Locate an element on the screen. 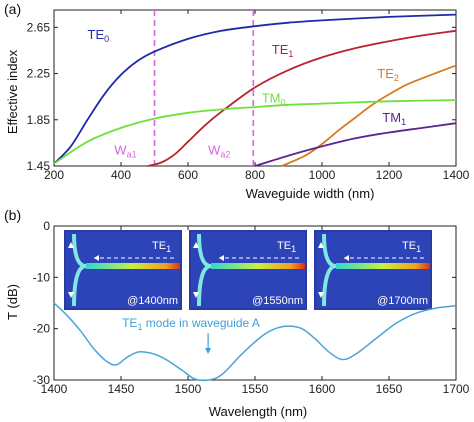  panel-b-xlabel: Wavelength (nm) is located at coordinates (258, 411).